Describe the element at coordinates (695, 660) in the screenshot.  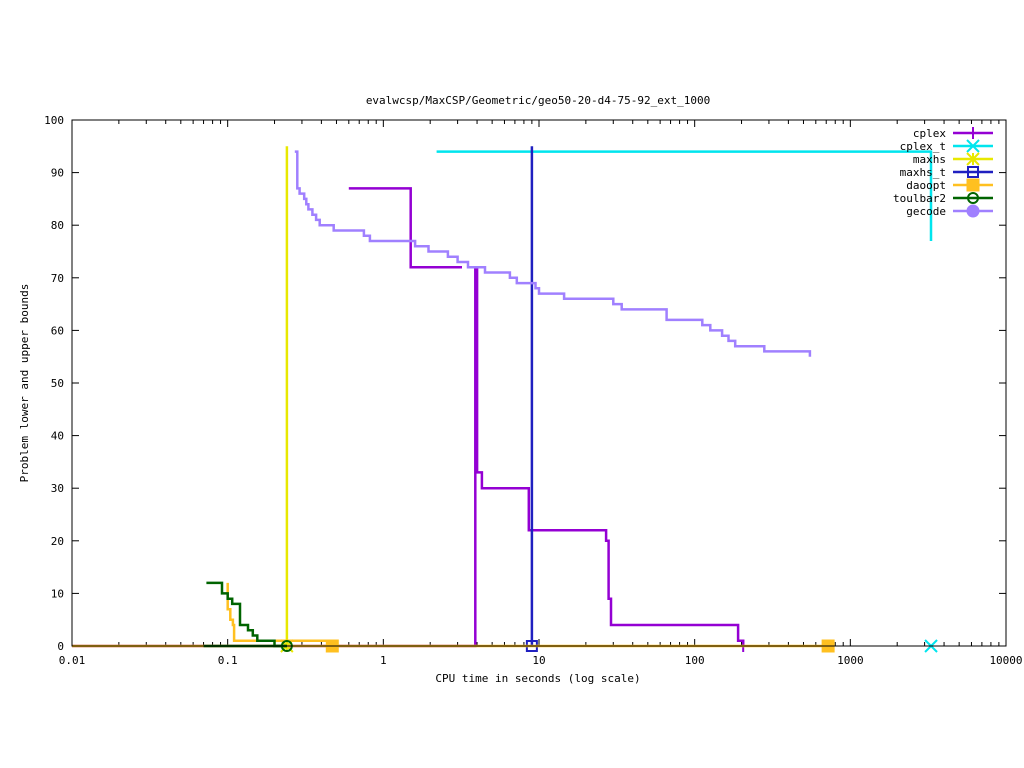
I see `x-tick-label: 100` at that location.